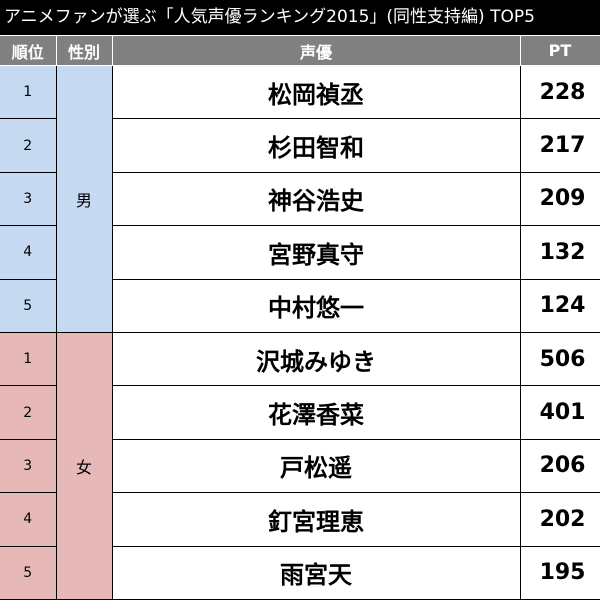 Image resolution: width=600 pixels, height=600 pixels. What do you see at coordinates (559, 50) in the screenshot?
I see `column-header-points: PT` at bounding box center [559, 50].